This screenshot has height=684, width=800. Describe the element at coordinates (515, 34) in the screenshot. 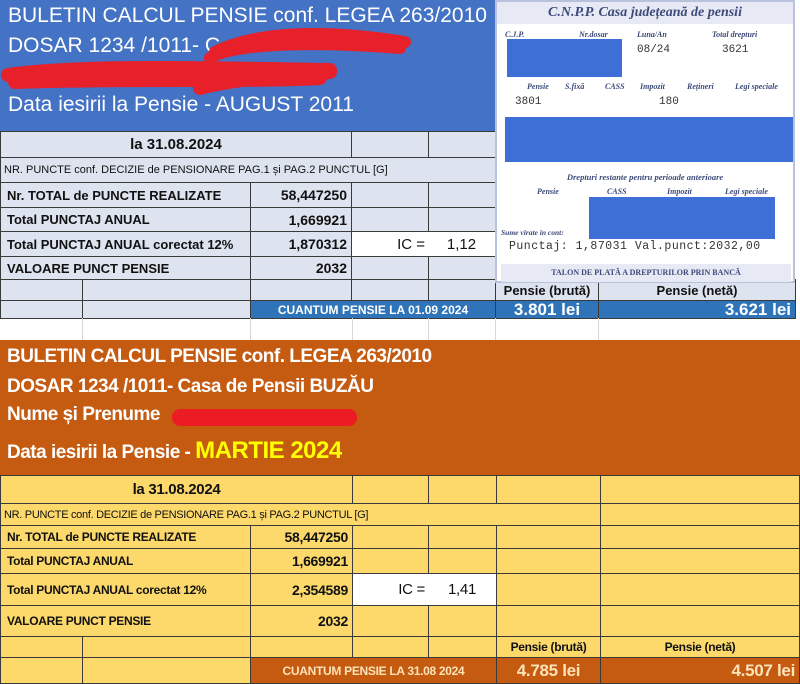

I see `receipt-h-cjp: C.J.P.` at that location.